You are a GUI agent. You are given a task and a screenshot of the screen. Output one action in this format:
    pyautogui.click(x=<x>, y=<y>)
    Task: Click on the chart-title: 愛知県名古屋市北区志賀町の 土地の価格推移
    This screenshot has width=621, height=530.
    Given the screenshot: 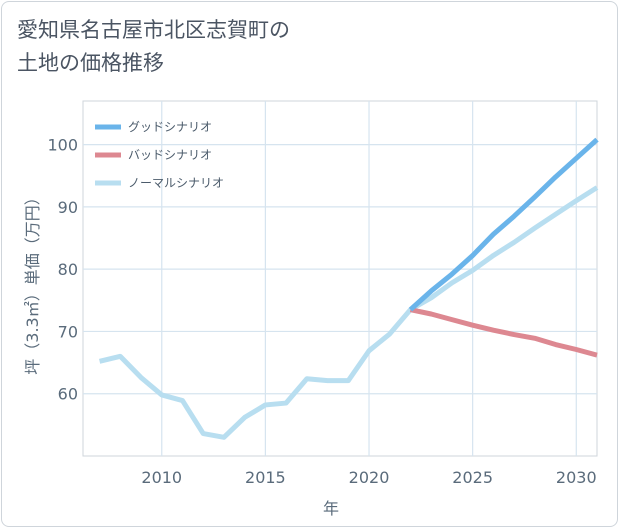 What is the action you would take?
    pyautogui.click(x=227, y=47)
    